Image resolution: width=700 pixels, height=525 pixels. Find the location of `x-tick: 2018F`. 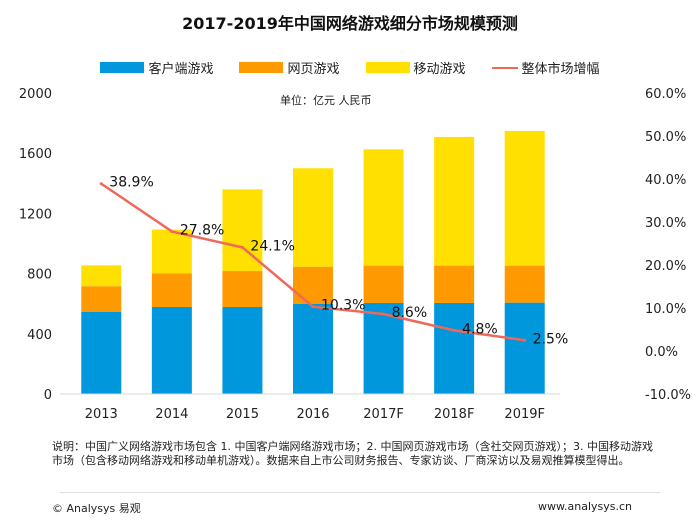

x-tick: 2018F is located at coordinates (454, 414).